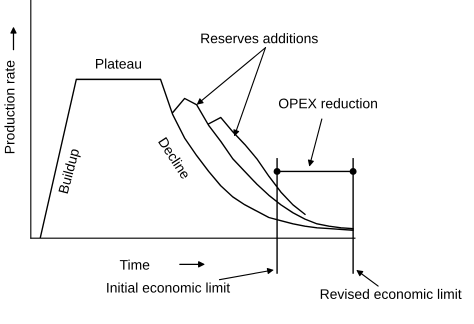 Image resolution: width=474 pixels, height=324 pixels. I want to click on annotation: OPEX reduction, so click(327, 103).